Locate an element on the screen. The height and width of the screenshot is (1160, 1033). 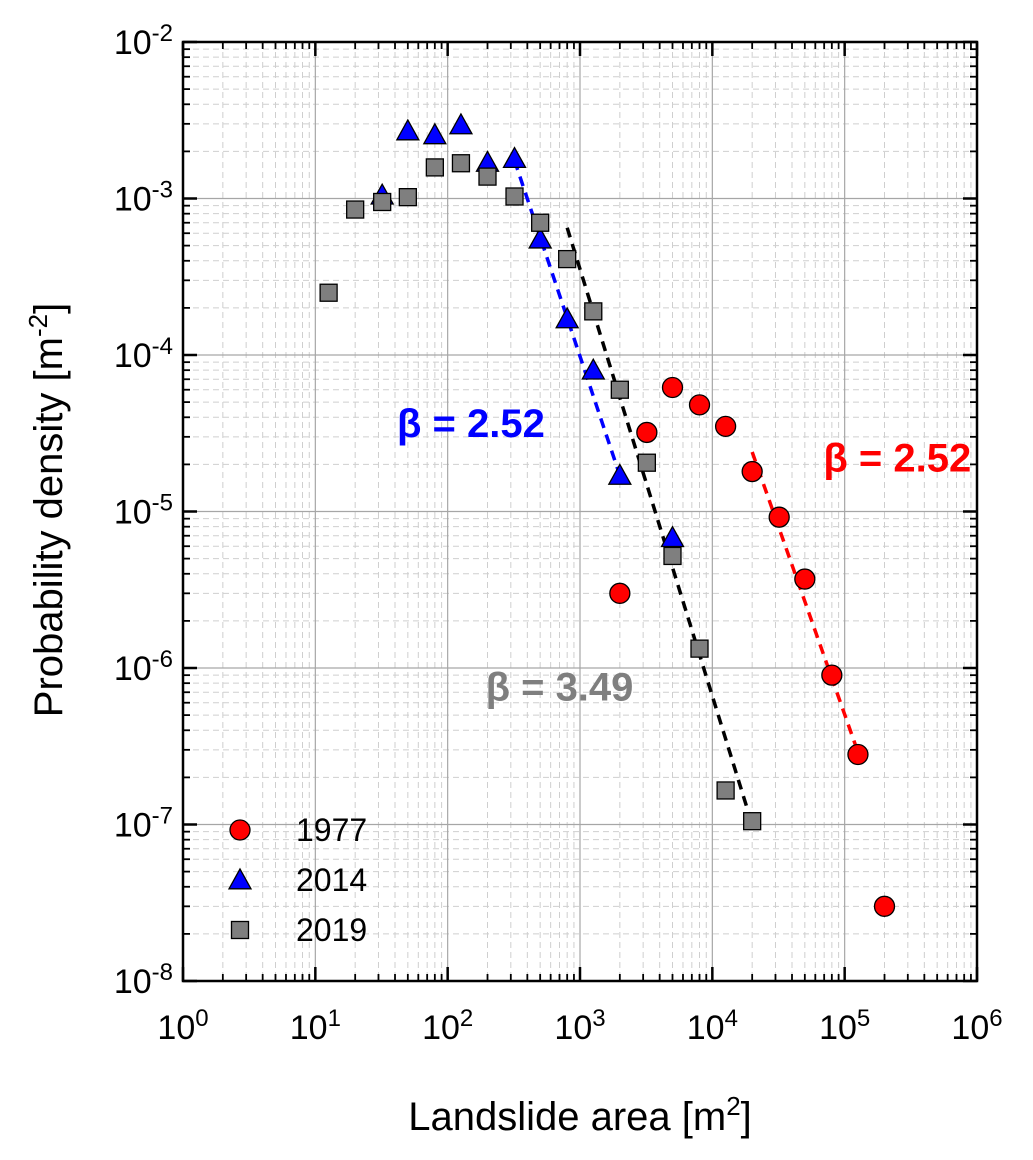
y-tick-label: 10⁻⁴ is located at coordinates (143, 354).